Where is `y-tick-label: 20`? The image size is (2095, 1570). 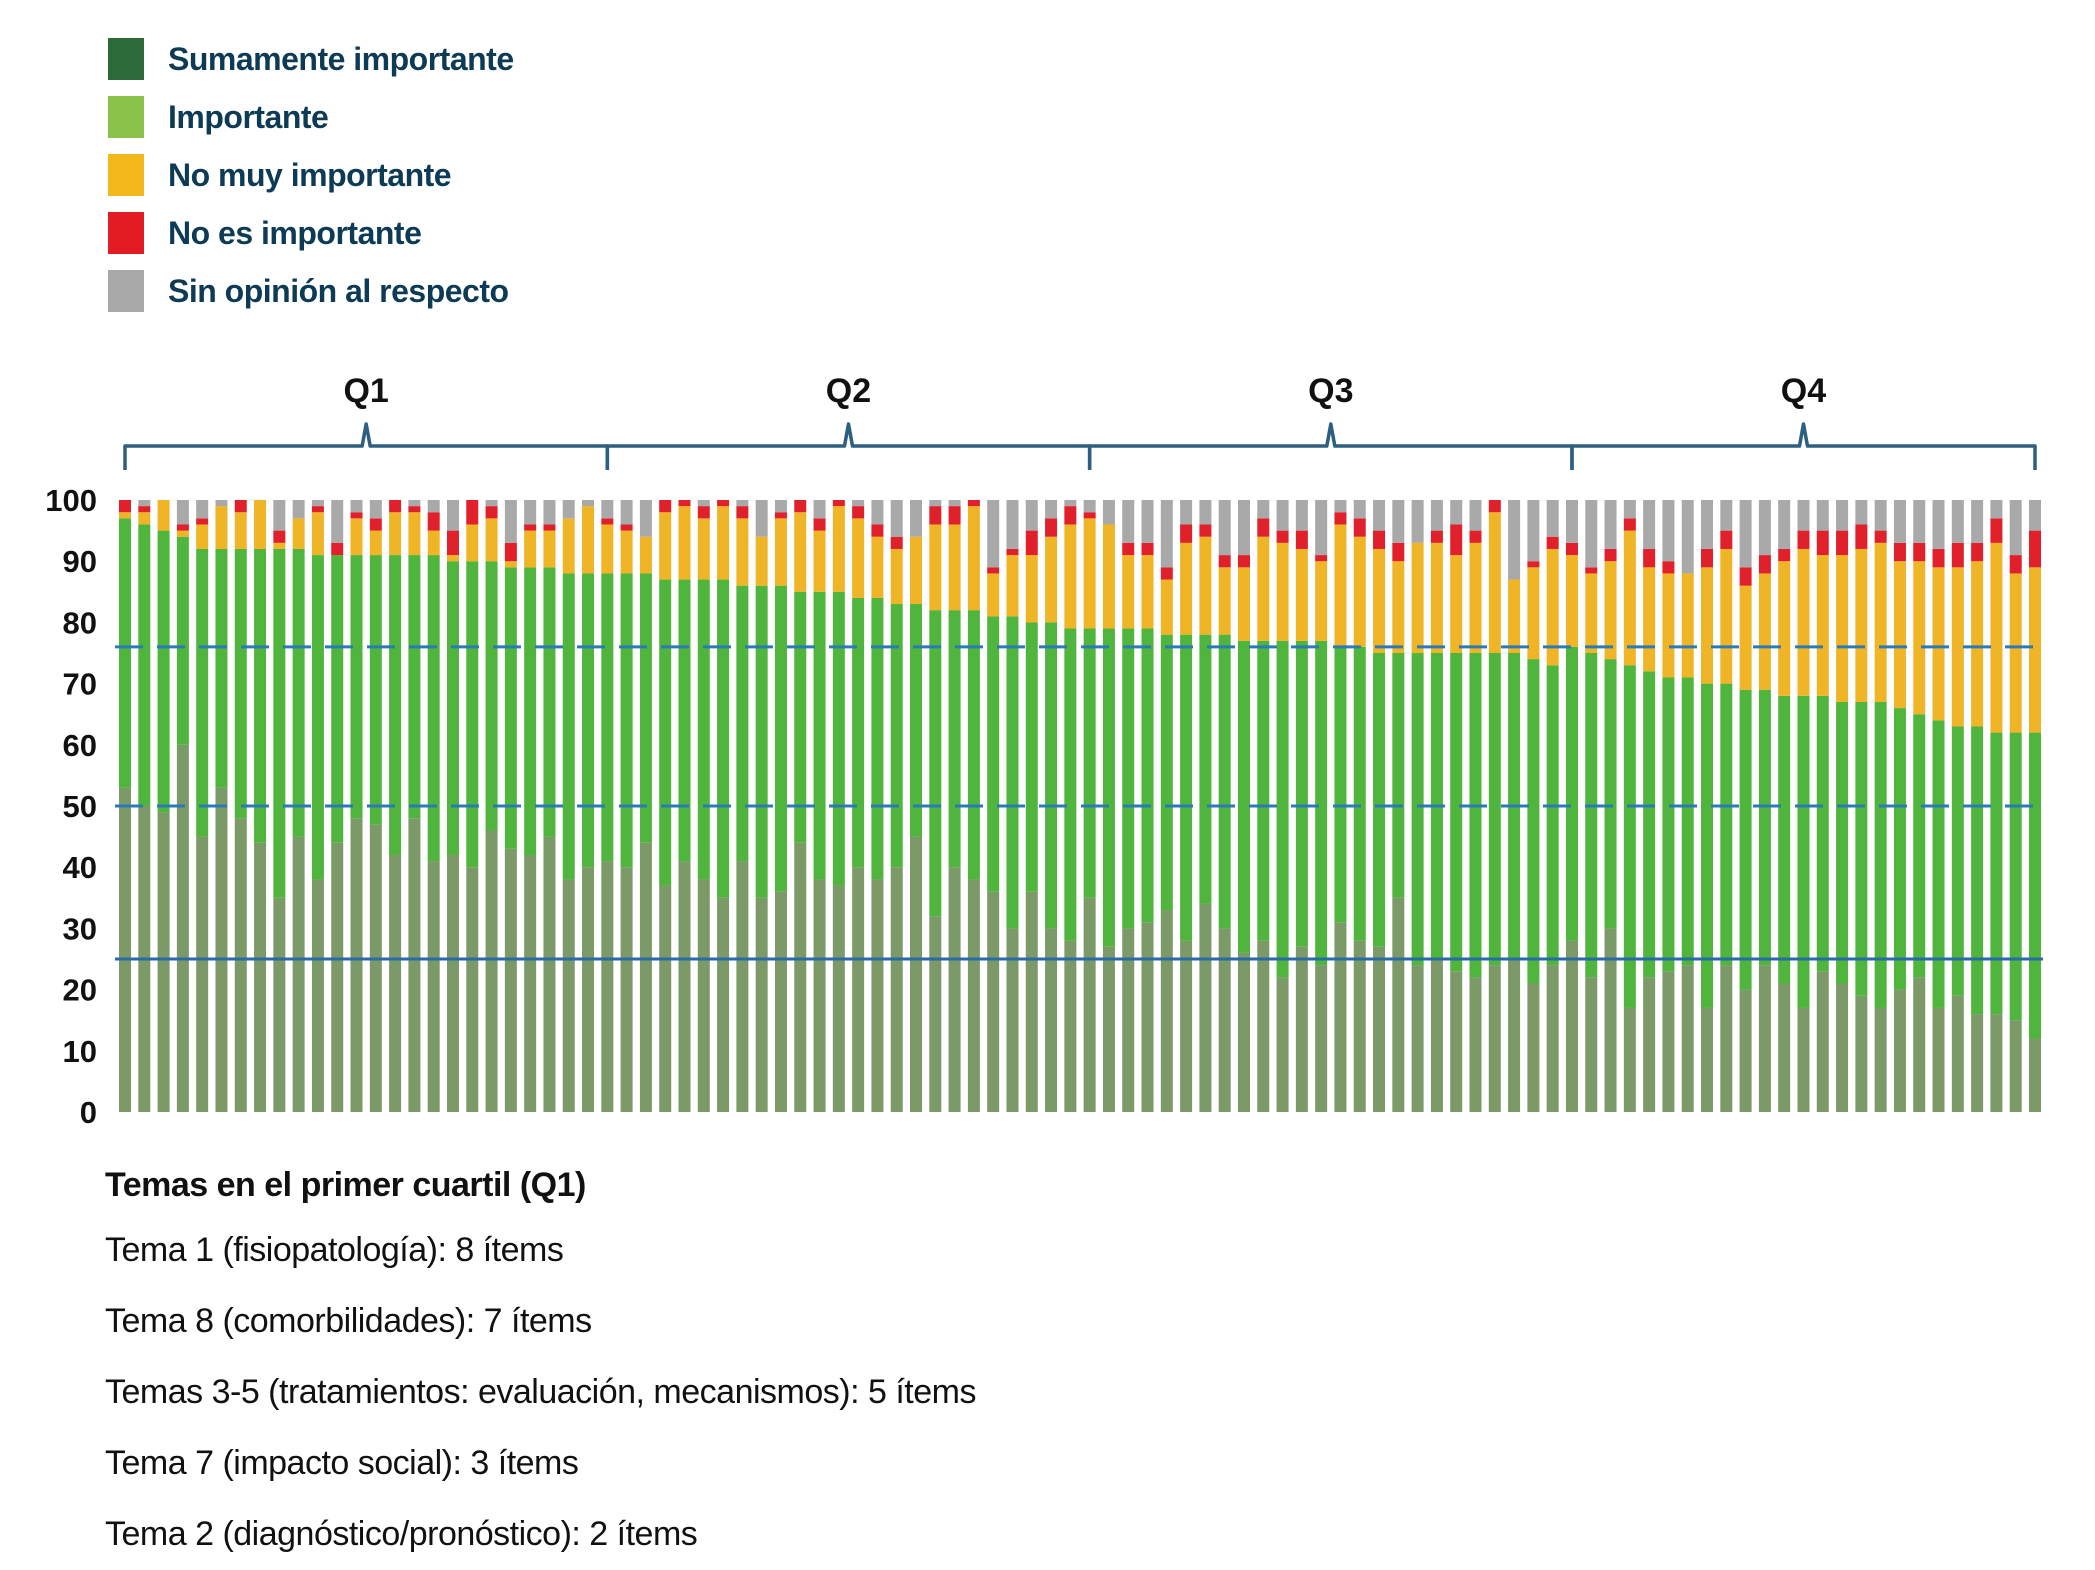 y-tick-label: 20 is located at coordinates (80, 990).